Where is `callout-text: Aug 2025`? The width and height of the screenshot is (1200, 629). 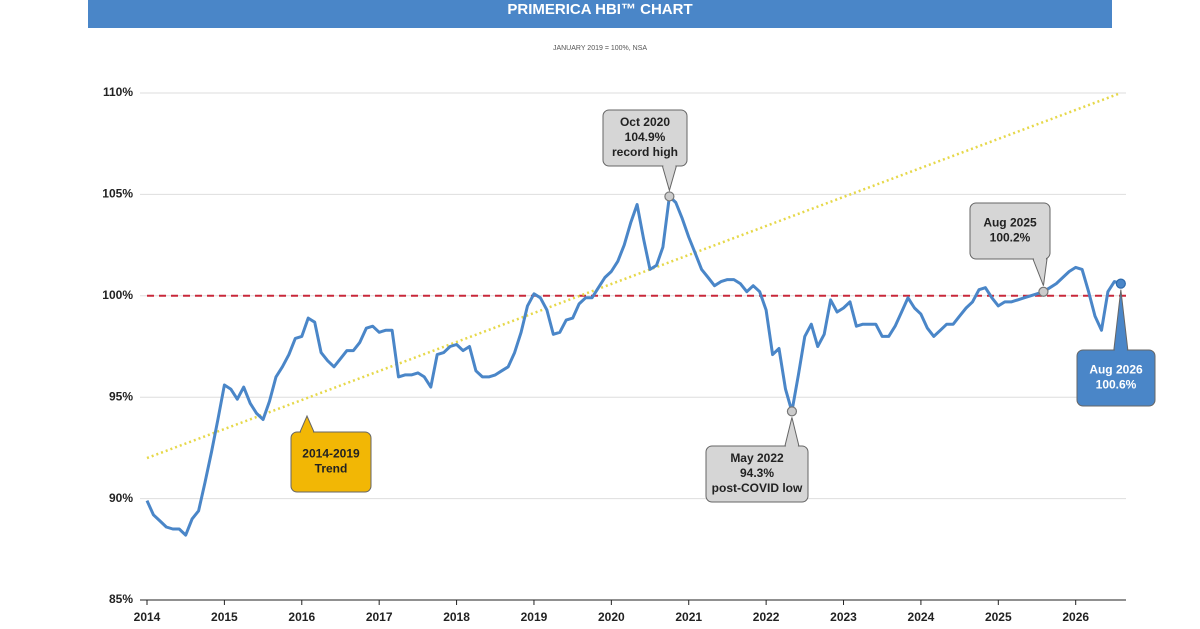
callout-text: Aug 2025 is located at coordinates (1010, 223).